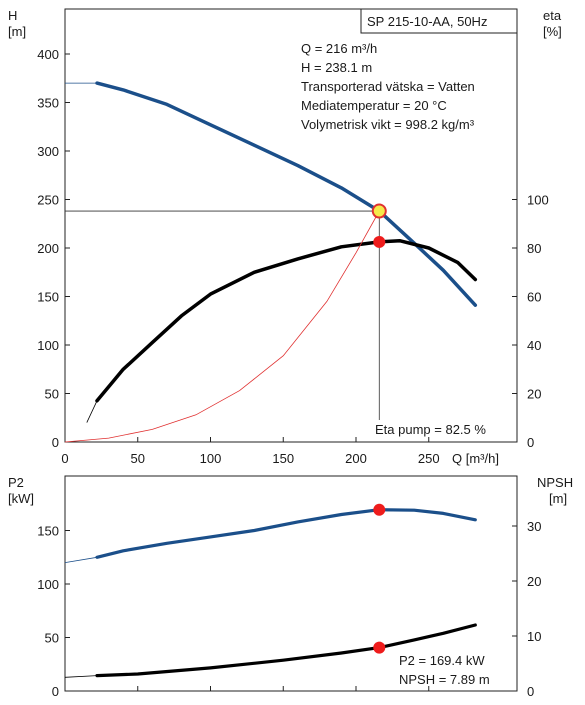 This screenshot has width=585, height=705. What do you see at coordinates (444, 679) in the screenshot?
I see `info-line-npsh: NPSH = 7.89 m` at bounding box center [444, 679].